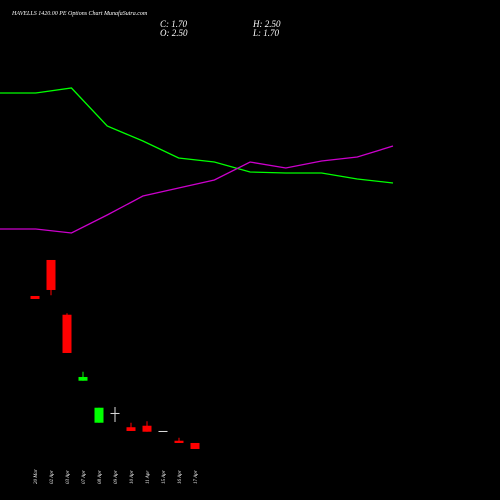 This screenshot has height=500, width=500. What do you see at coordinates (180, 477) in the screenshot?
I see `x-tick-label: 16 Apr` at bounding box center [180, 477].